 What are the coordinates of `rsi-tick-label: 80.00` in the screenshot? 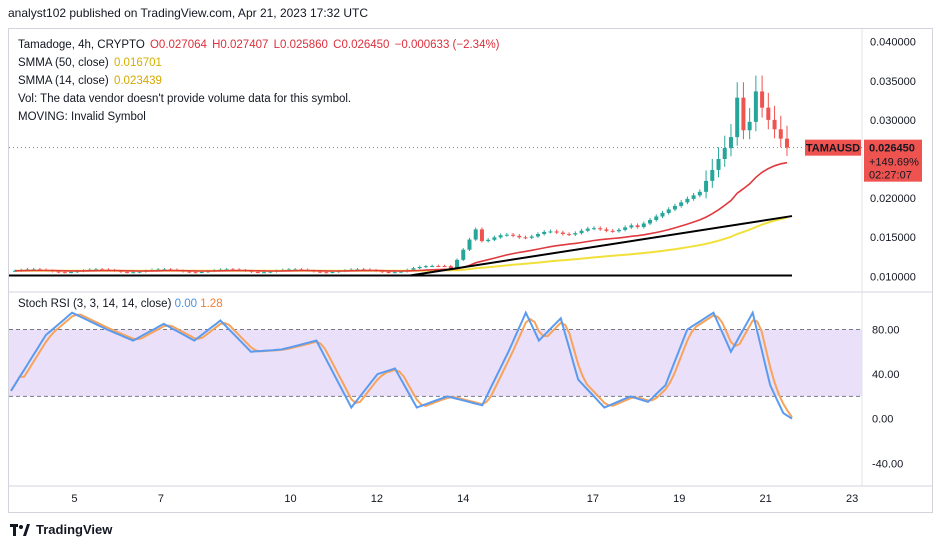 It's located at (886, 330).